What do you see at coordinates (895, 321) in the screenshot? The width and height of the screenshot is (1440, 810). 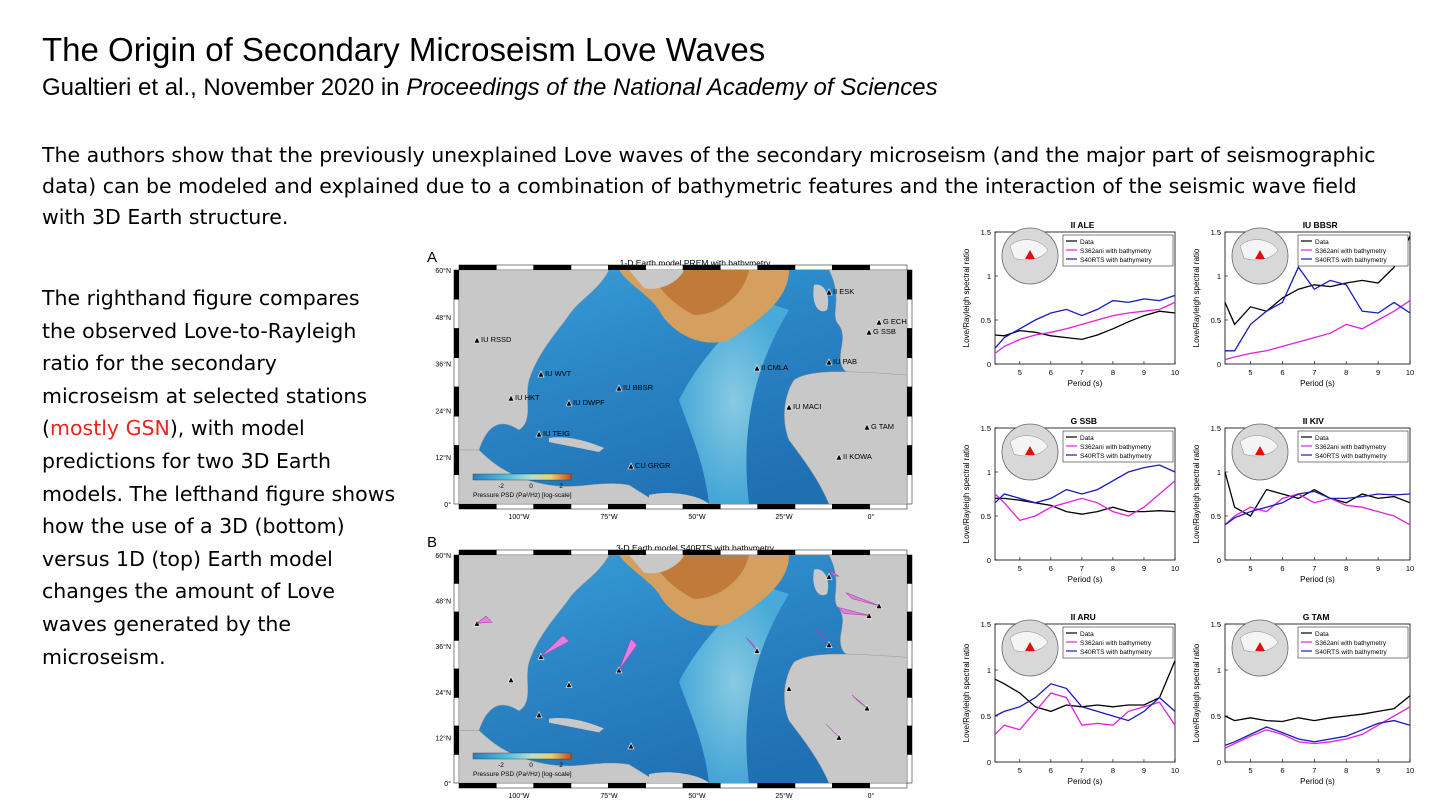 I see `station-label: G ECH` at bounding box center [895, 321].